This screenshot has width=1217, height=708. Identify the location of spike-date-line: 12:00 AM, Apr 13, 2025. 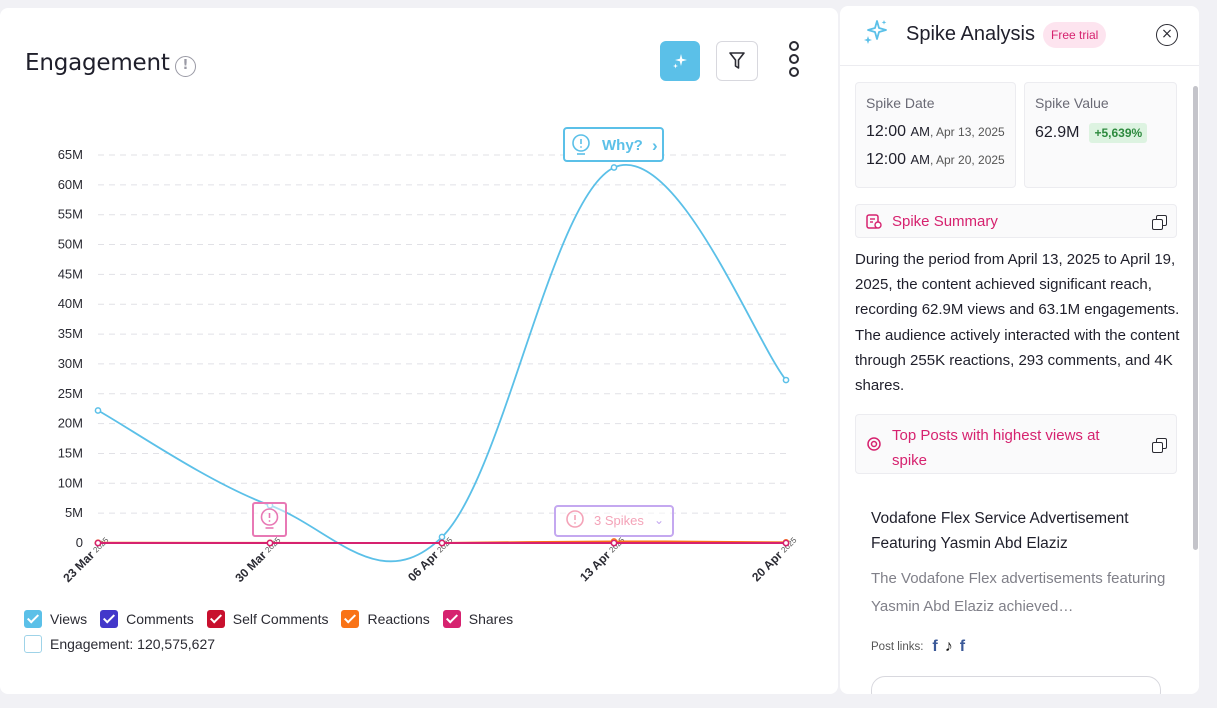
(935, 131).